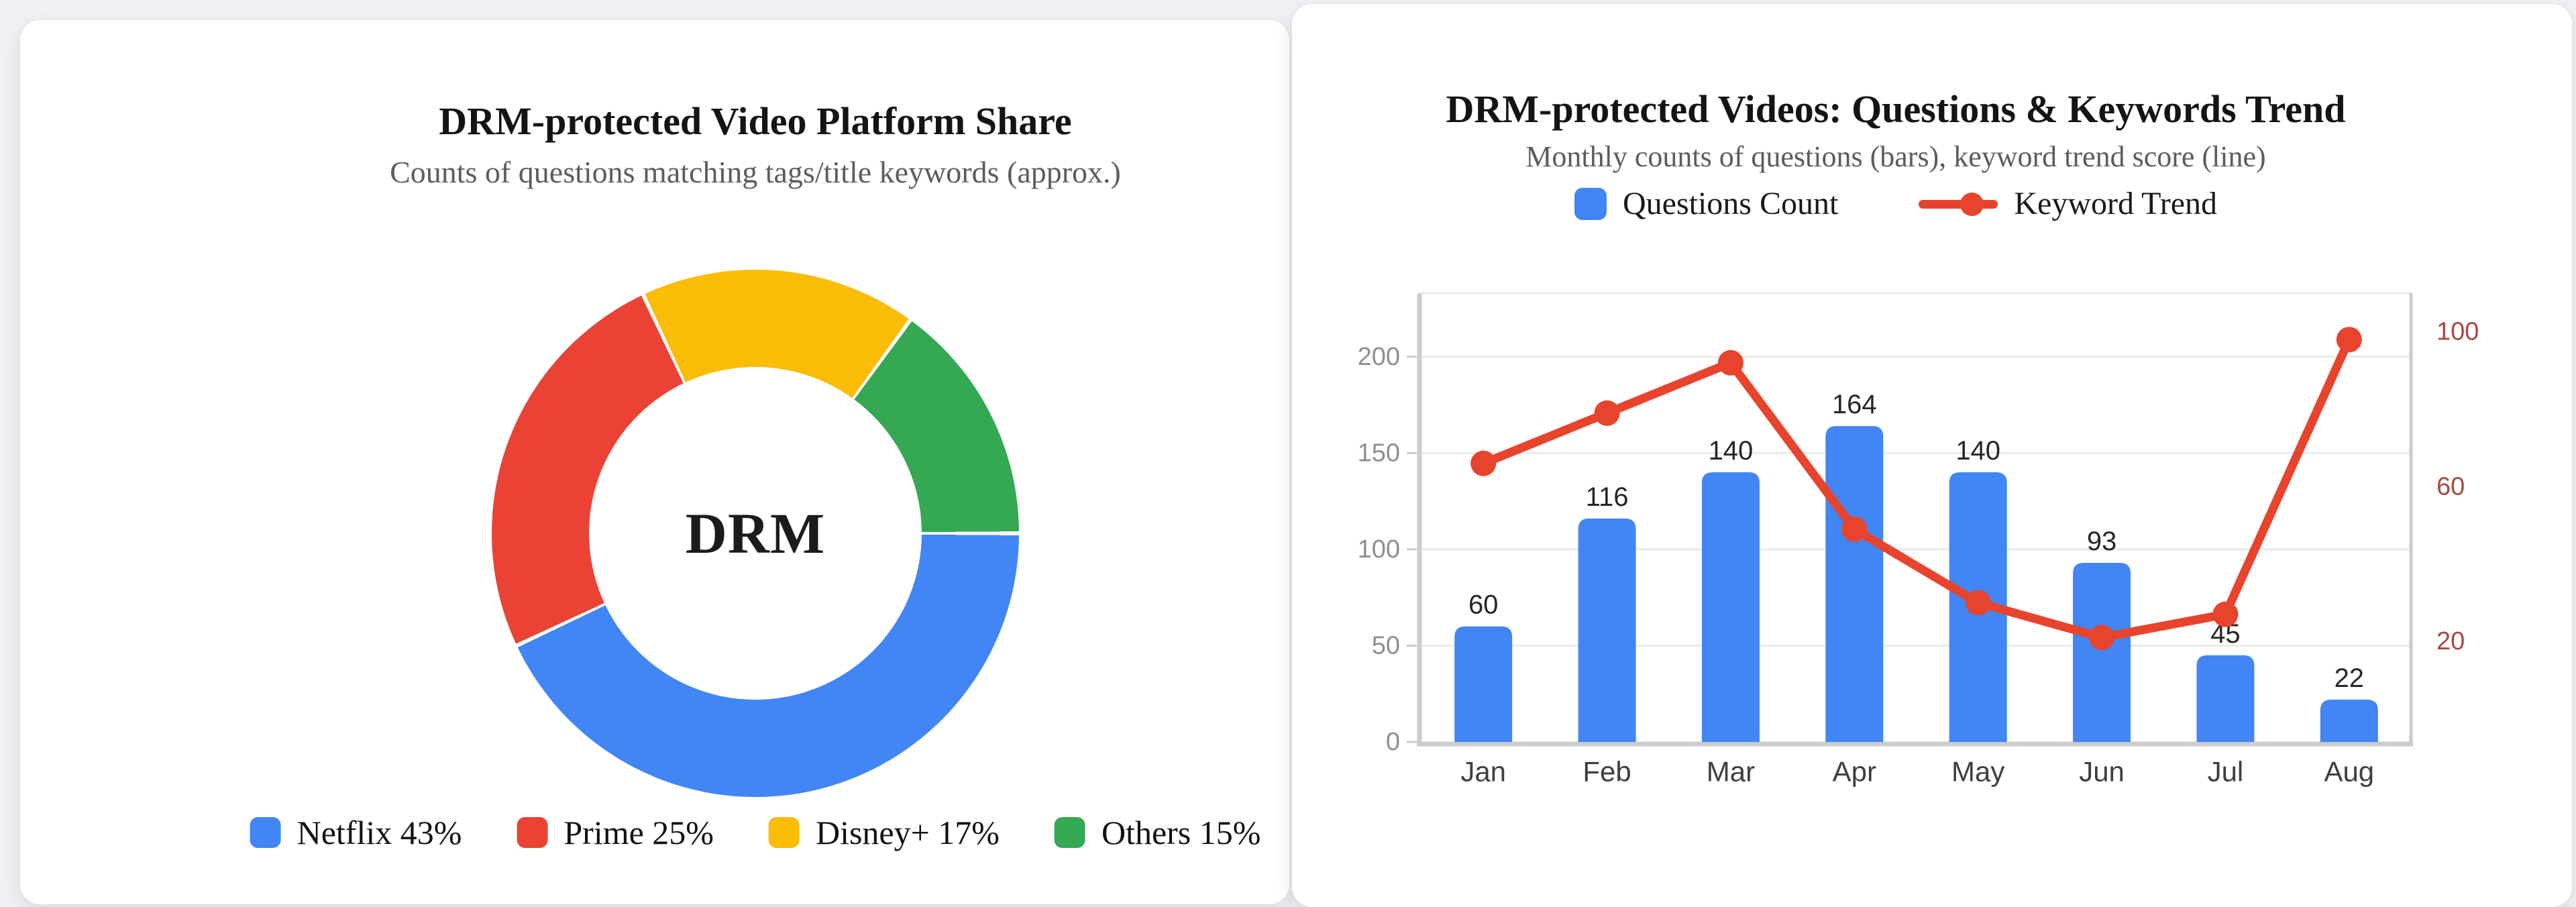 This screenshot has width=2576, height=907. I want to click on bar-series-swatch-icon, so click(1590, 203).